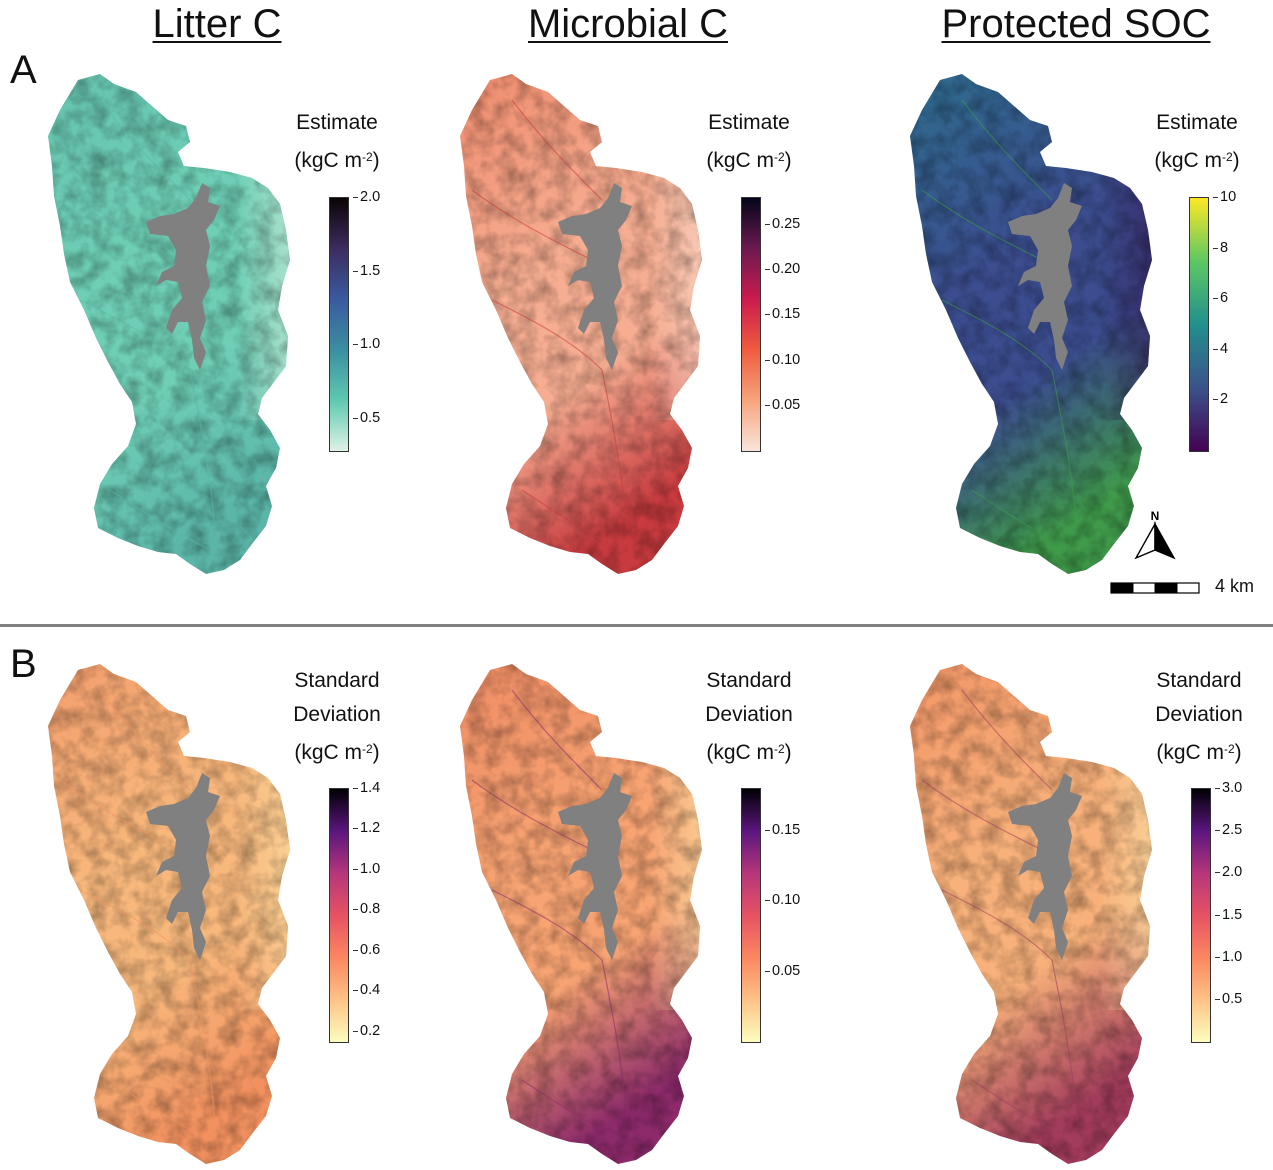  What do you see at coordinates (1228, 830) in the screenshot?
I see `colorbar-tick-label: 2.5` at bounding box center [1228, 830].